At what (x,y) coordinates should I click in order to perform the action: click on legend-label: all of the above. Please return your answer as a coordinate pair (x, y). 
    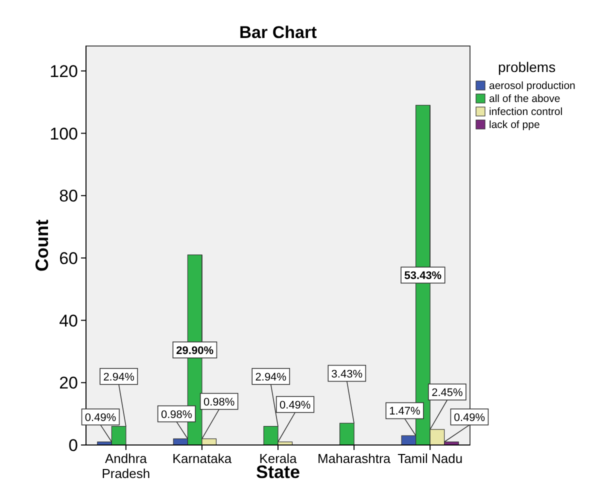
    Looking at the image, I should click on (524, 99).